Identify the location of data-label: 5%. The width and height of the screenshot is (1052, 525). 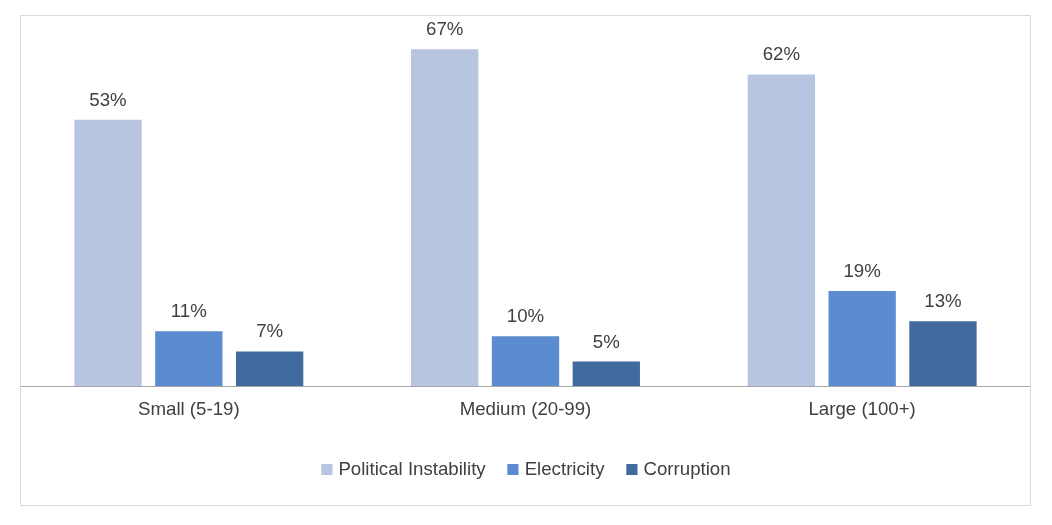
(606, 341).